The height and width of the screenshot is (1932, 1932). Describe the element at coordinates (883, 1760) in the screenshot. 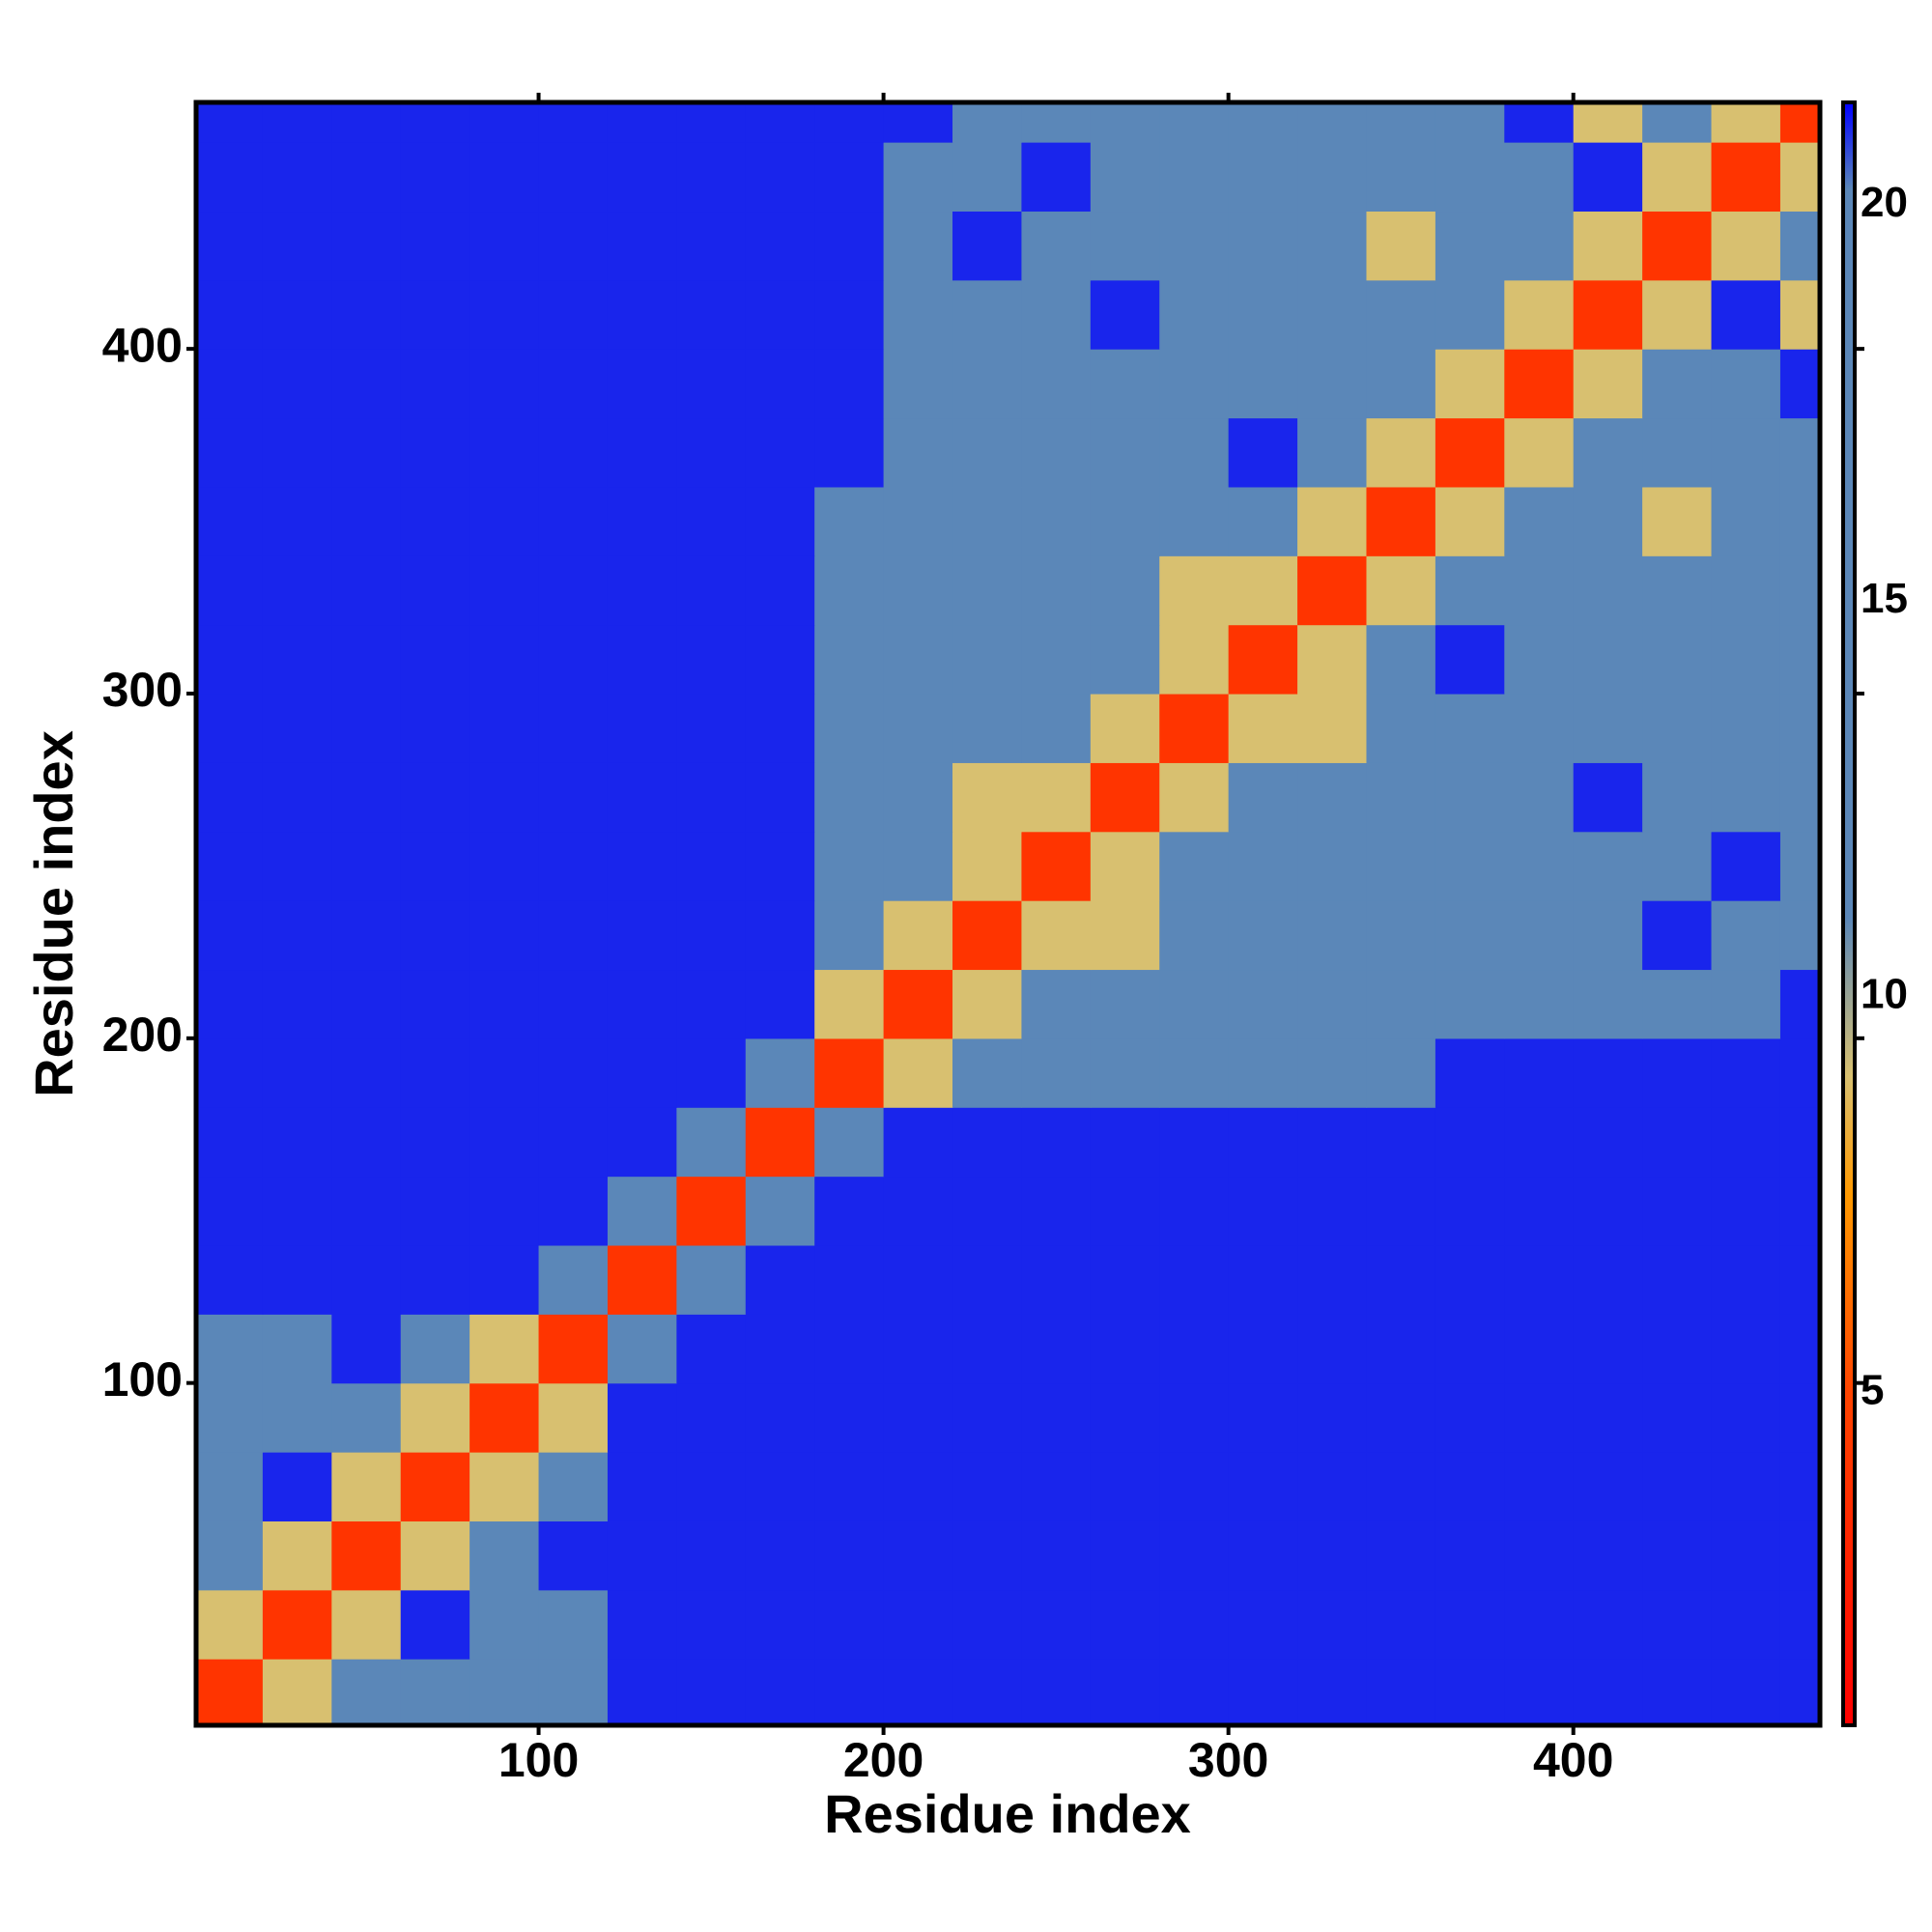

I see `x-tick-label: 200` at that location.